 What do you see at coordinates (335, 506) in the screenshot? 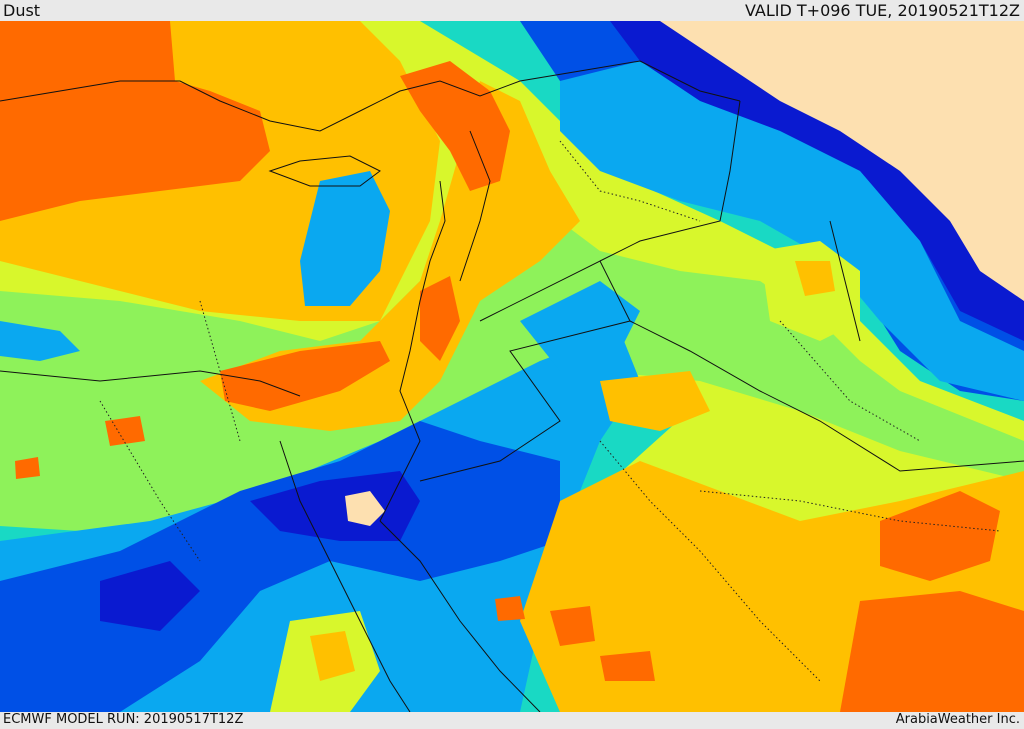
I see `field-darkblue-south` at bounding box center [335, 506].